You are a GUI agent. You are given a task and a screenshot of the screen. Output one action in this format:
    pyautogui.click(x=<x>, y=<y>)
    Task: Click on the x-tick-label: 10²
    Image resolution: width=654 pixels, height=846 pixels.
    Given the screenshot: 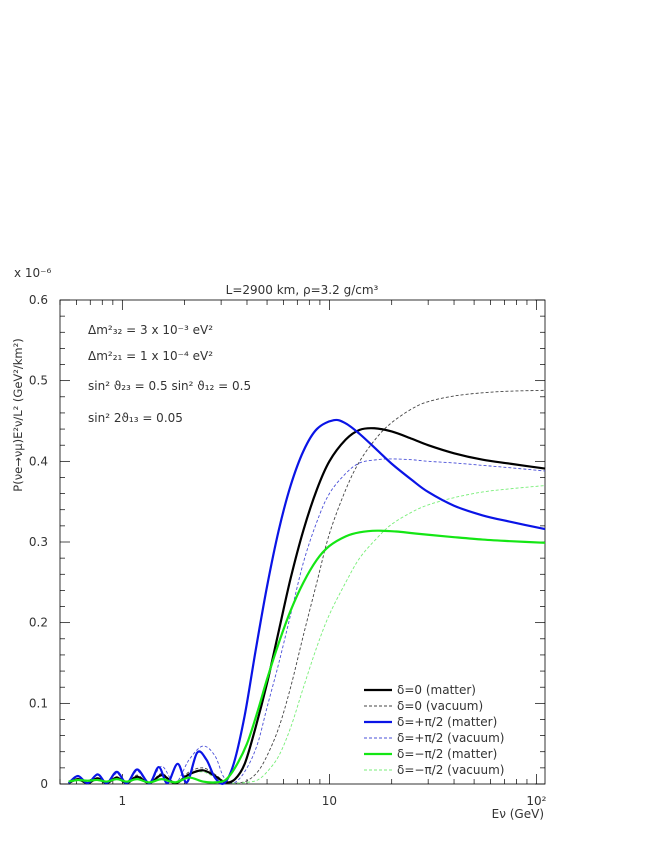 What is the action you would take?
    pyautogui.click(x=536, y=801)
    